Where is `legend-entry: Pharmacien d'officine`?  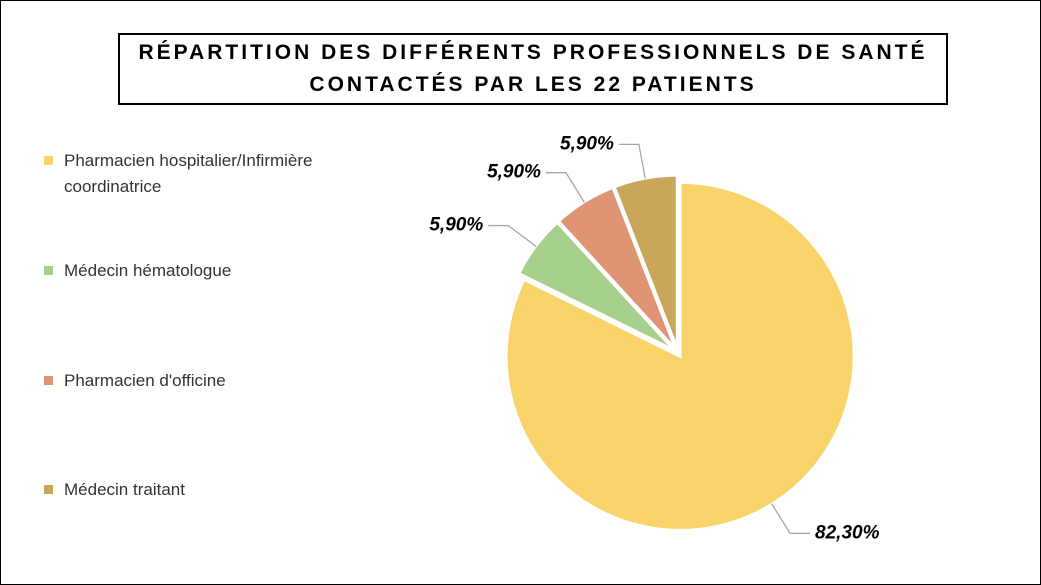
legend-entry: Pharmacien d'officine is located at coordinates (179, 381).